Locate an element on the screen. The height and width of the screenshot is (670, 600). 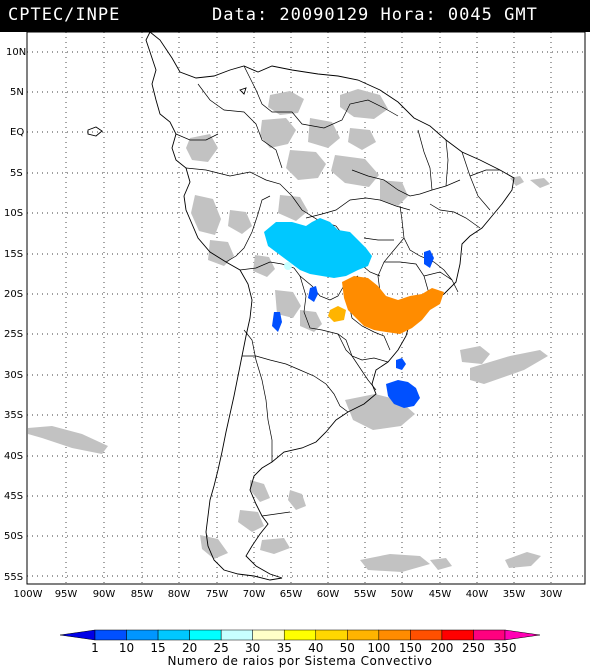
datetime-label: Data: 20090129 Hora: 0045 GMT is located at coordinates (375, 15).